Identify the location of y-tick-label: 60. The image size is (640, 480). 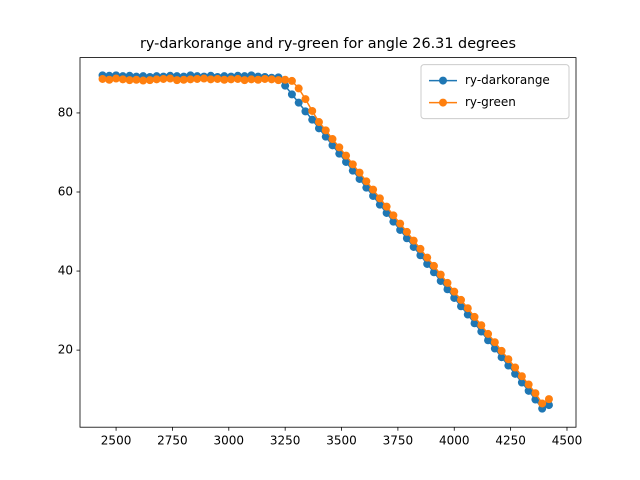
(65, 192).